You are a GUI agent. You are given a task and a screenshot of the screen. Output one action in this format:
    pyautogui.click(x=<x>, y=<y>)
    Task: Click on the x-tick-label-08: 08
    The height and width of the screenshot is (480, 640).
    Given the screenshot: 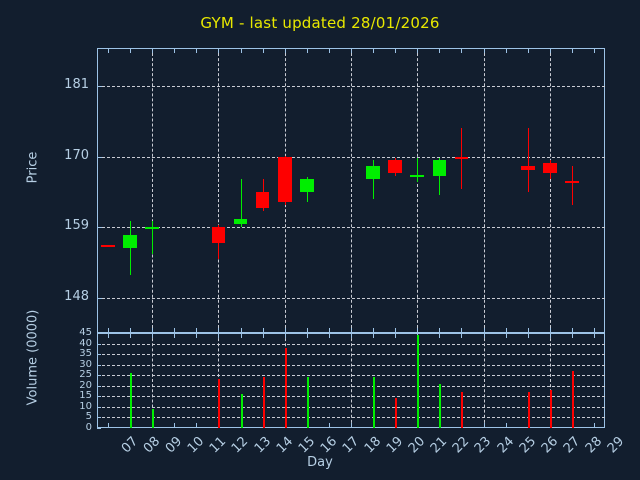 What is the action you would take?
    pyautogui.click(x=152, y=445)
    